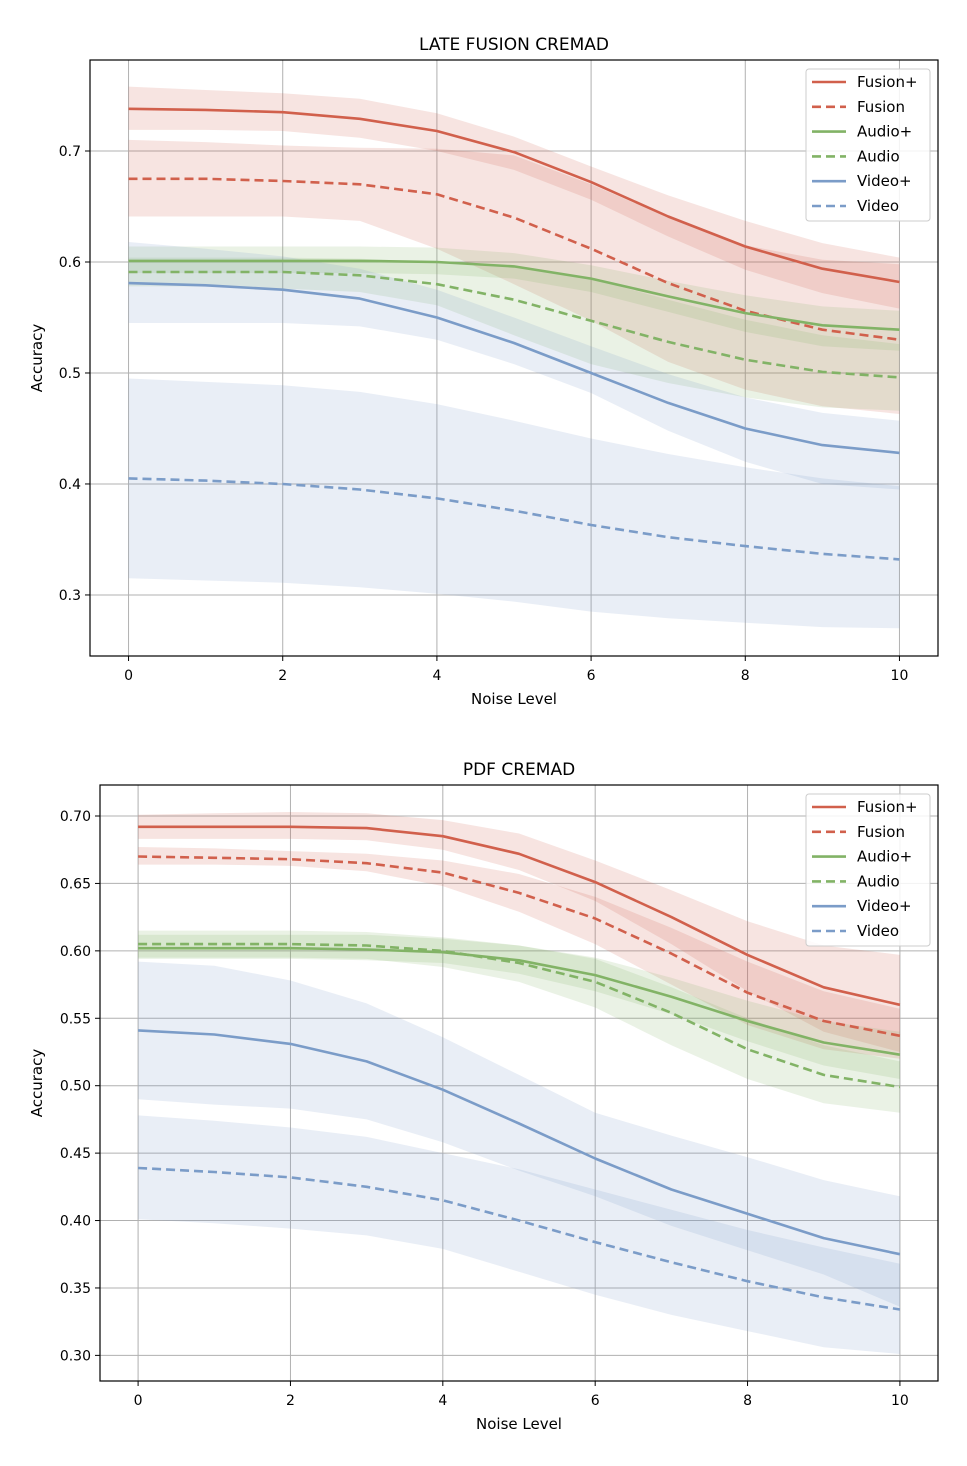 The image size is (967, 1466). I want to click on band-audio-plus, so click(514, 298).